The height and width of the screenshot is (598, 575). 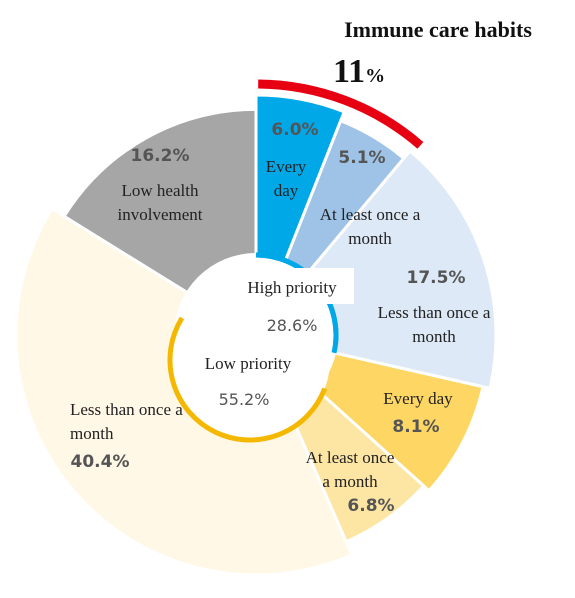 What do you see at coordinates (370, 506) in the screenshot?
I see `slice-value-label: 6.8%` at bounding box center [370, 506].